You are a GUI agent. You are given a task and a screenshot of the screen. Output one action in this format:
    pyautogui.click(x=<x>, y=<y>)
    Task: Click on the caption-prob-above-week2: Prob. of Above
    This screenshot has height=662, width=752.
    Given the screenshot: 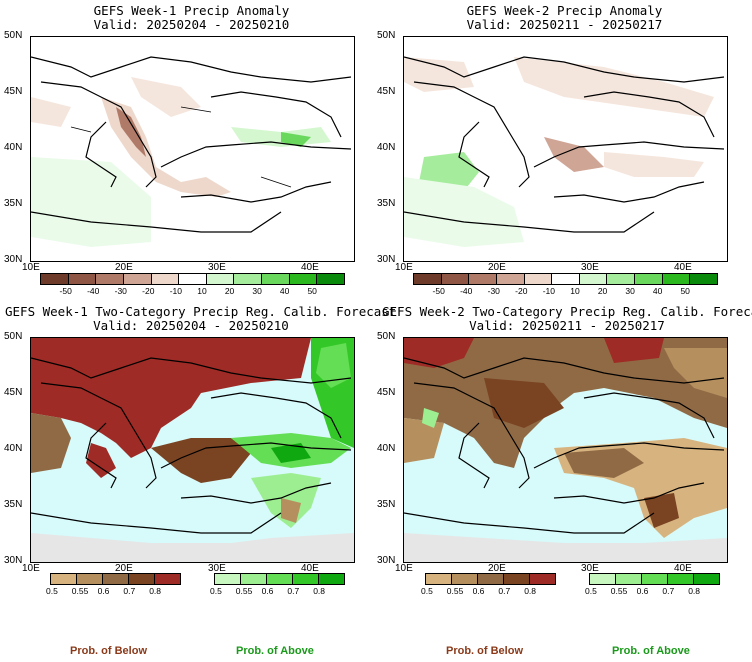 What is the action you would take?
    pyautogui.click(x=651, y=651)
    